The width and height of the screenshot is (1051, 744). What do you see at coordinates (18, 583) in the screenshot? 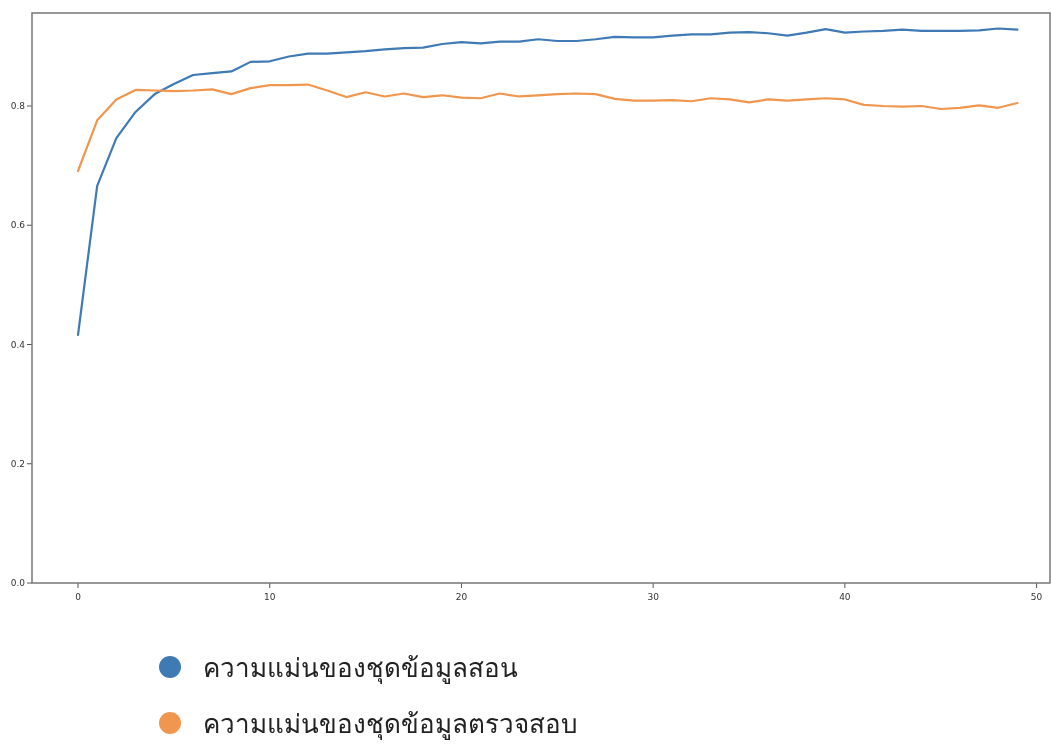
I see `y-tick-label: 0.0` at bounding box center [18, 583].